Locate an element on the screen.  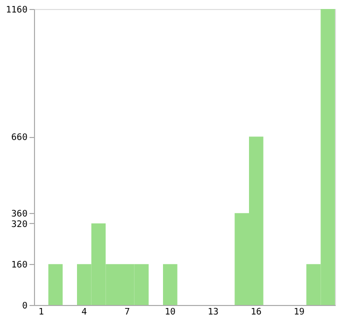
y-tick-label: 360 is located at coordinates (19, 215).